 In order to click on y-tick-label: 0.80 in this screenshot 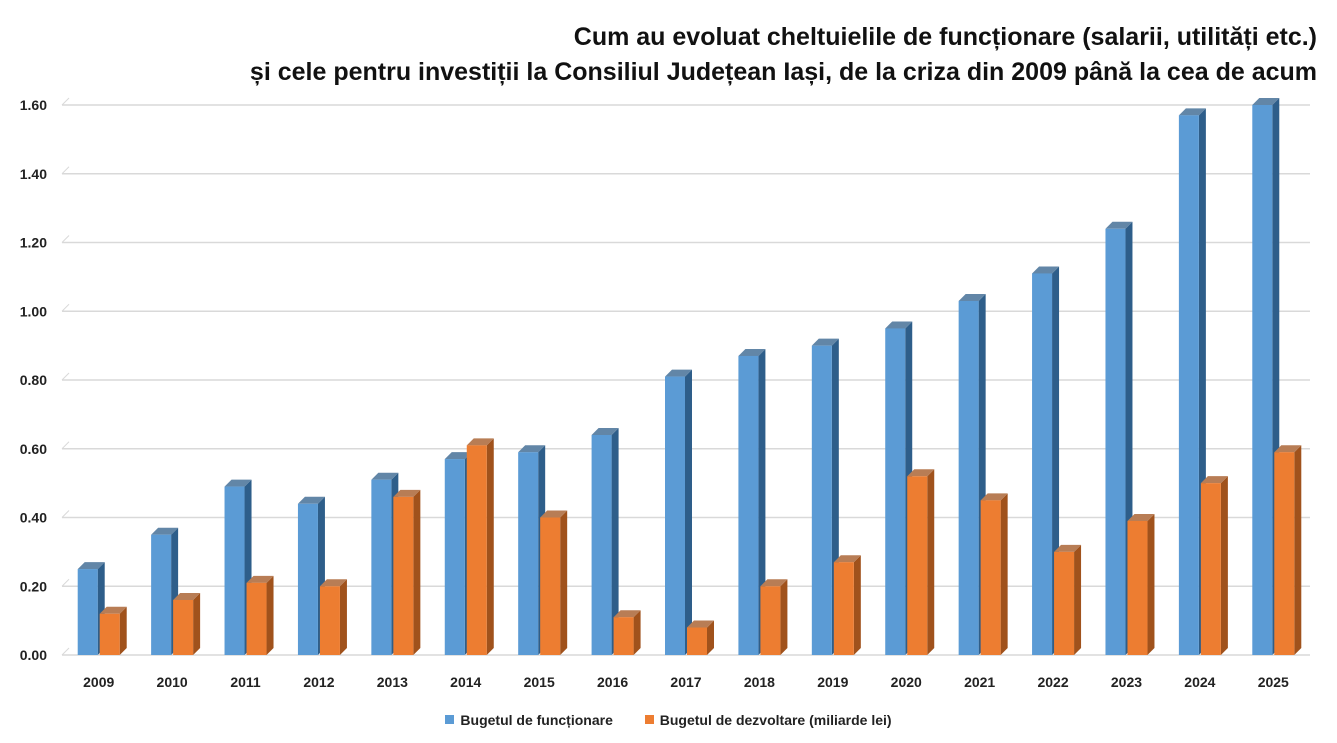, I will do `click(33, 380)`.